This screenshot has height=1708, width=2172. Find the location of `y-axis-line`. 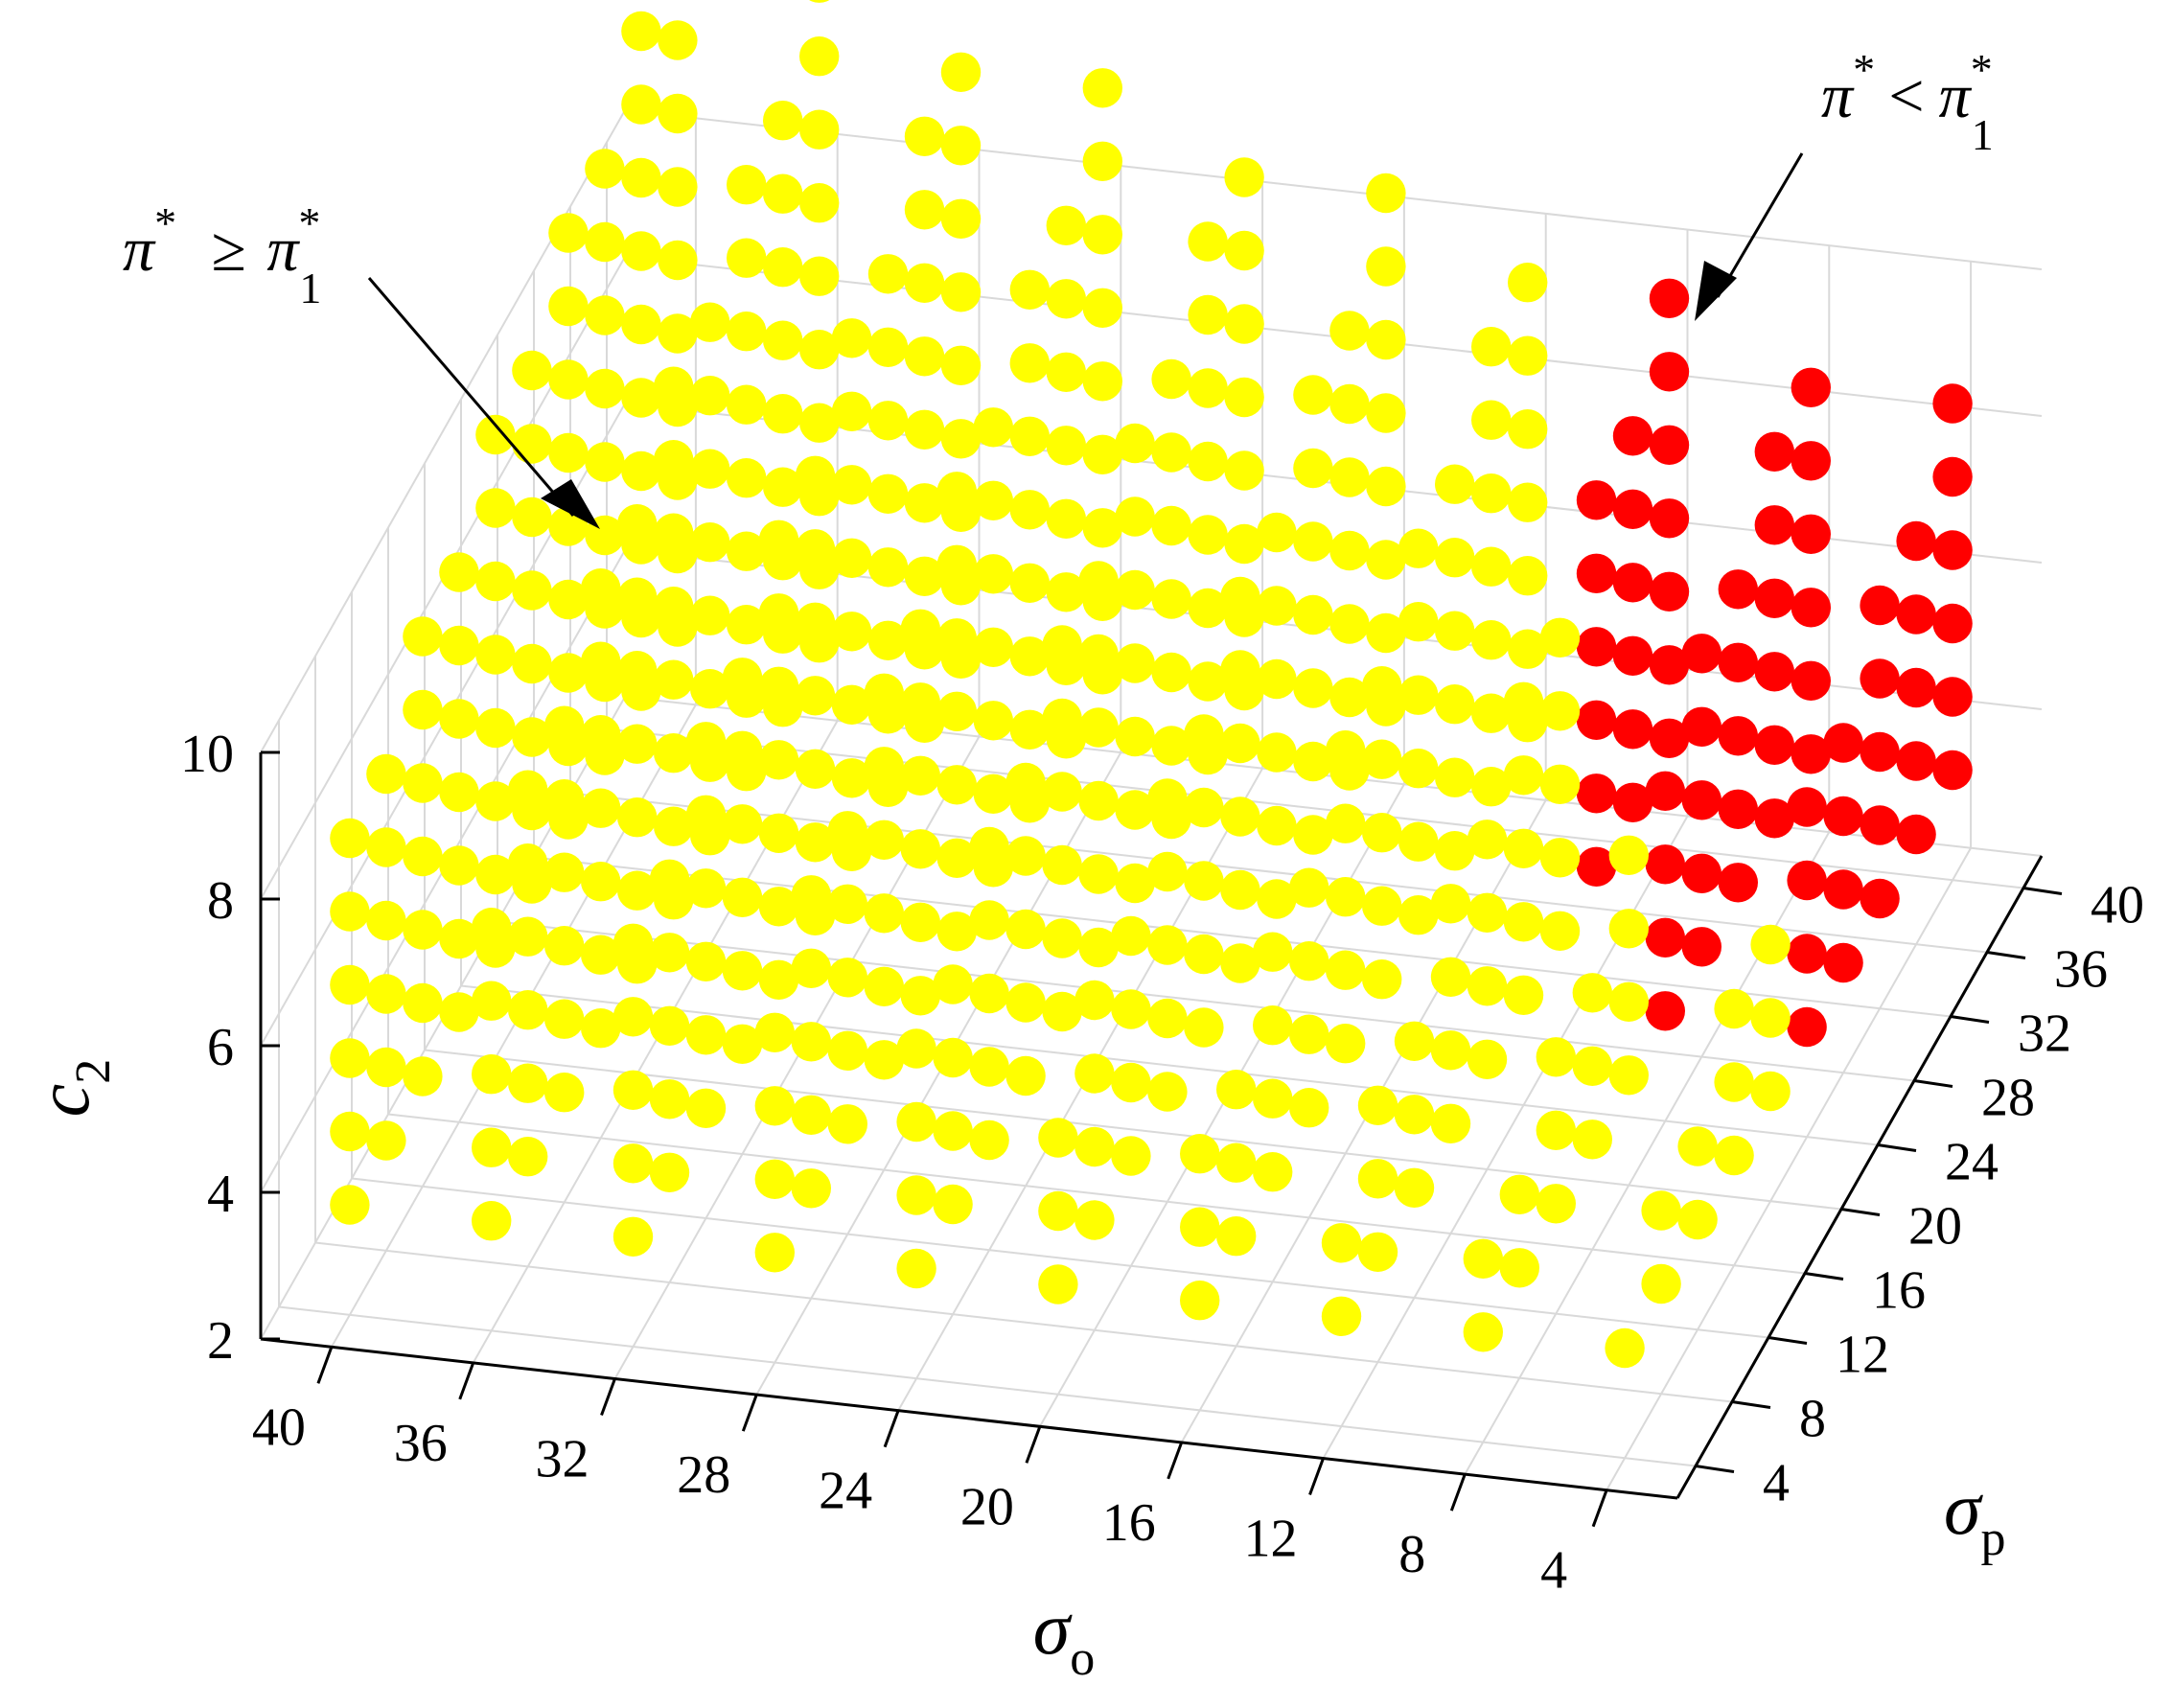

y-axis-line is located at coordinates (1860, 1177).